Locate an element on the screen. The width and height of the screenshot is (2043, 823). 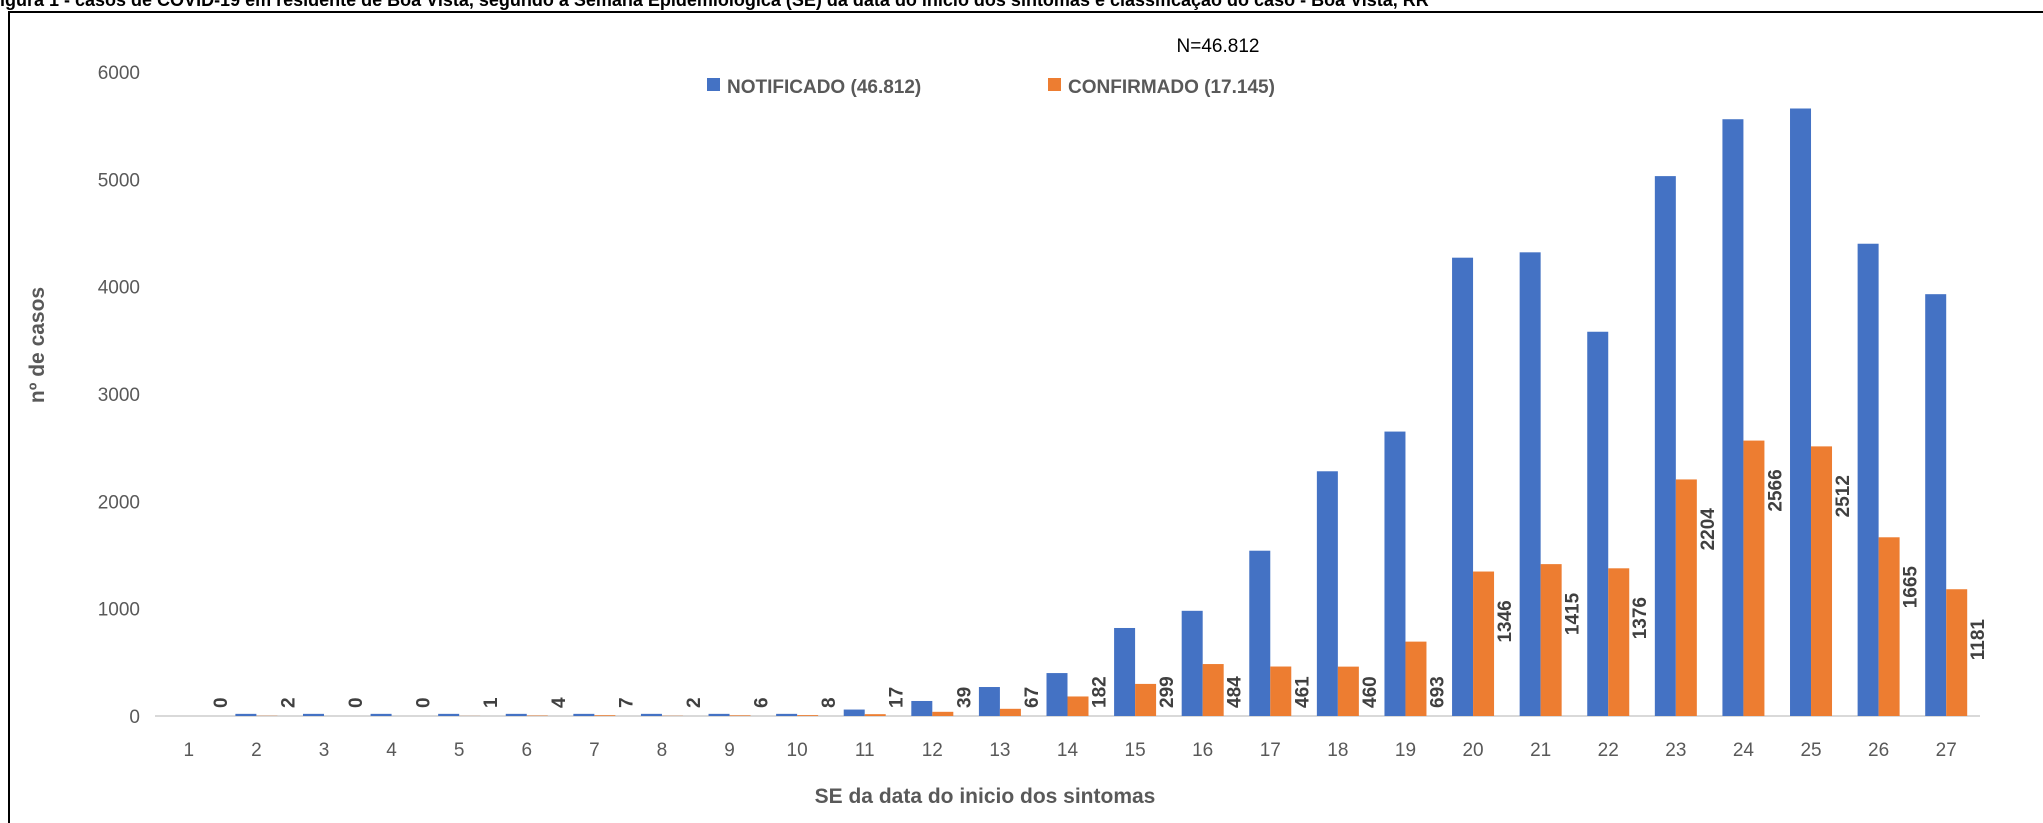
data-label-se-8: 2 is located at coordinates (694, 702).